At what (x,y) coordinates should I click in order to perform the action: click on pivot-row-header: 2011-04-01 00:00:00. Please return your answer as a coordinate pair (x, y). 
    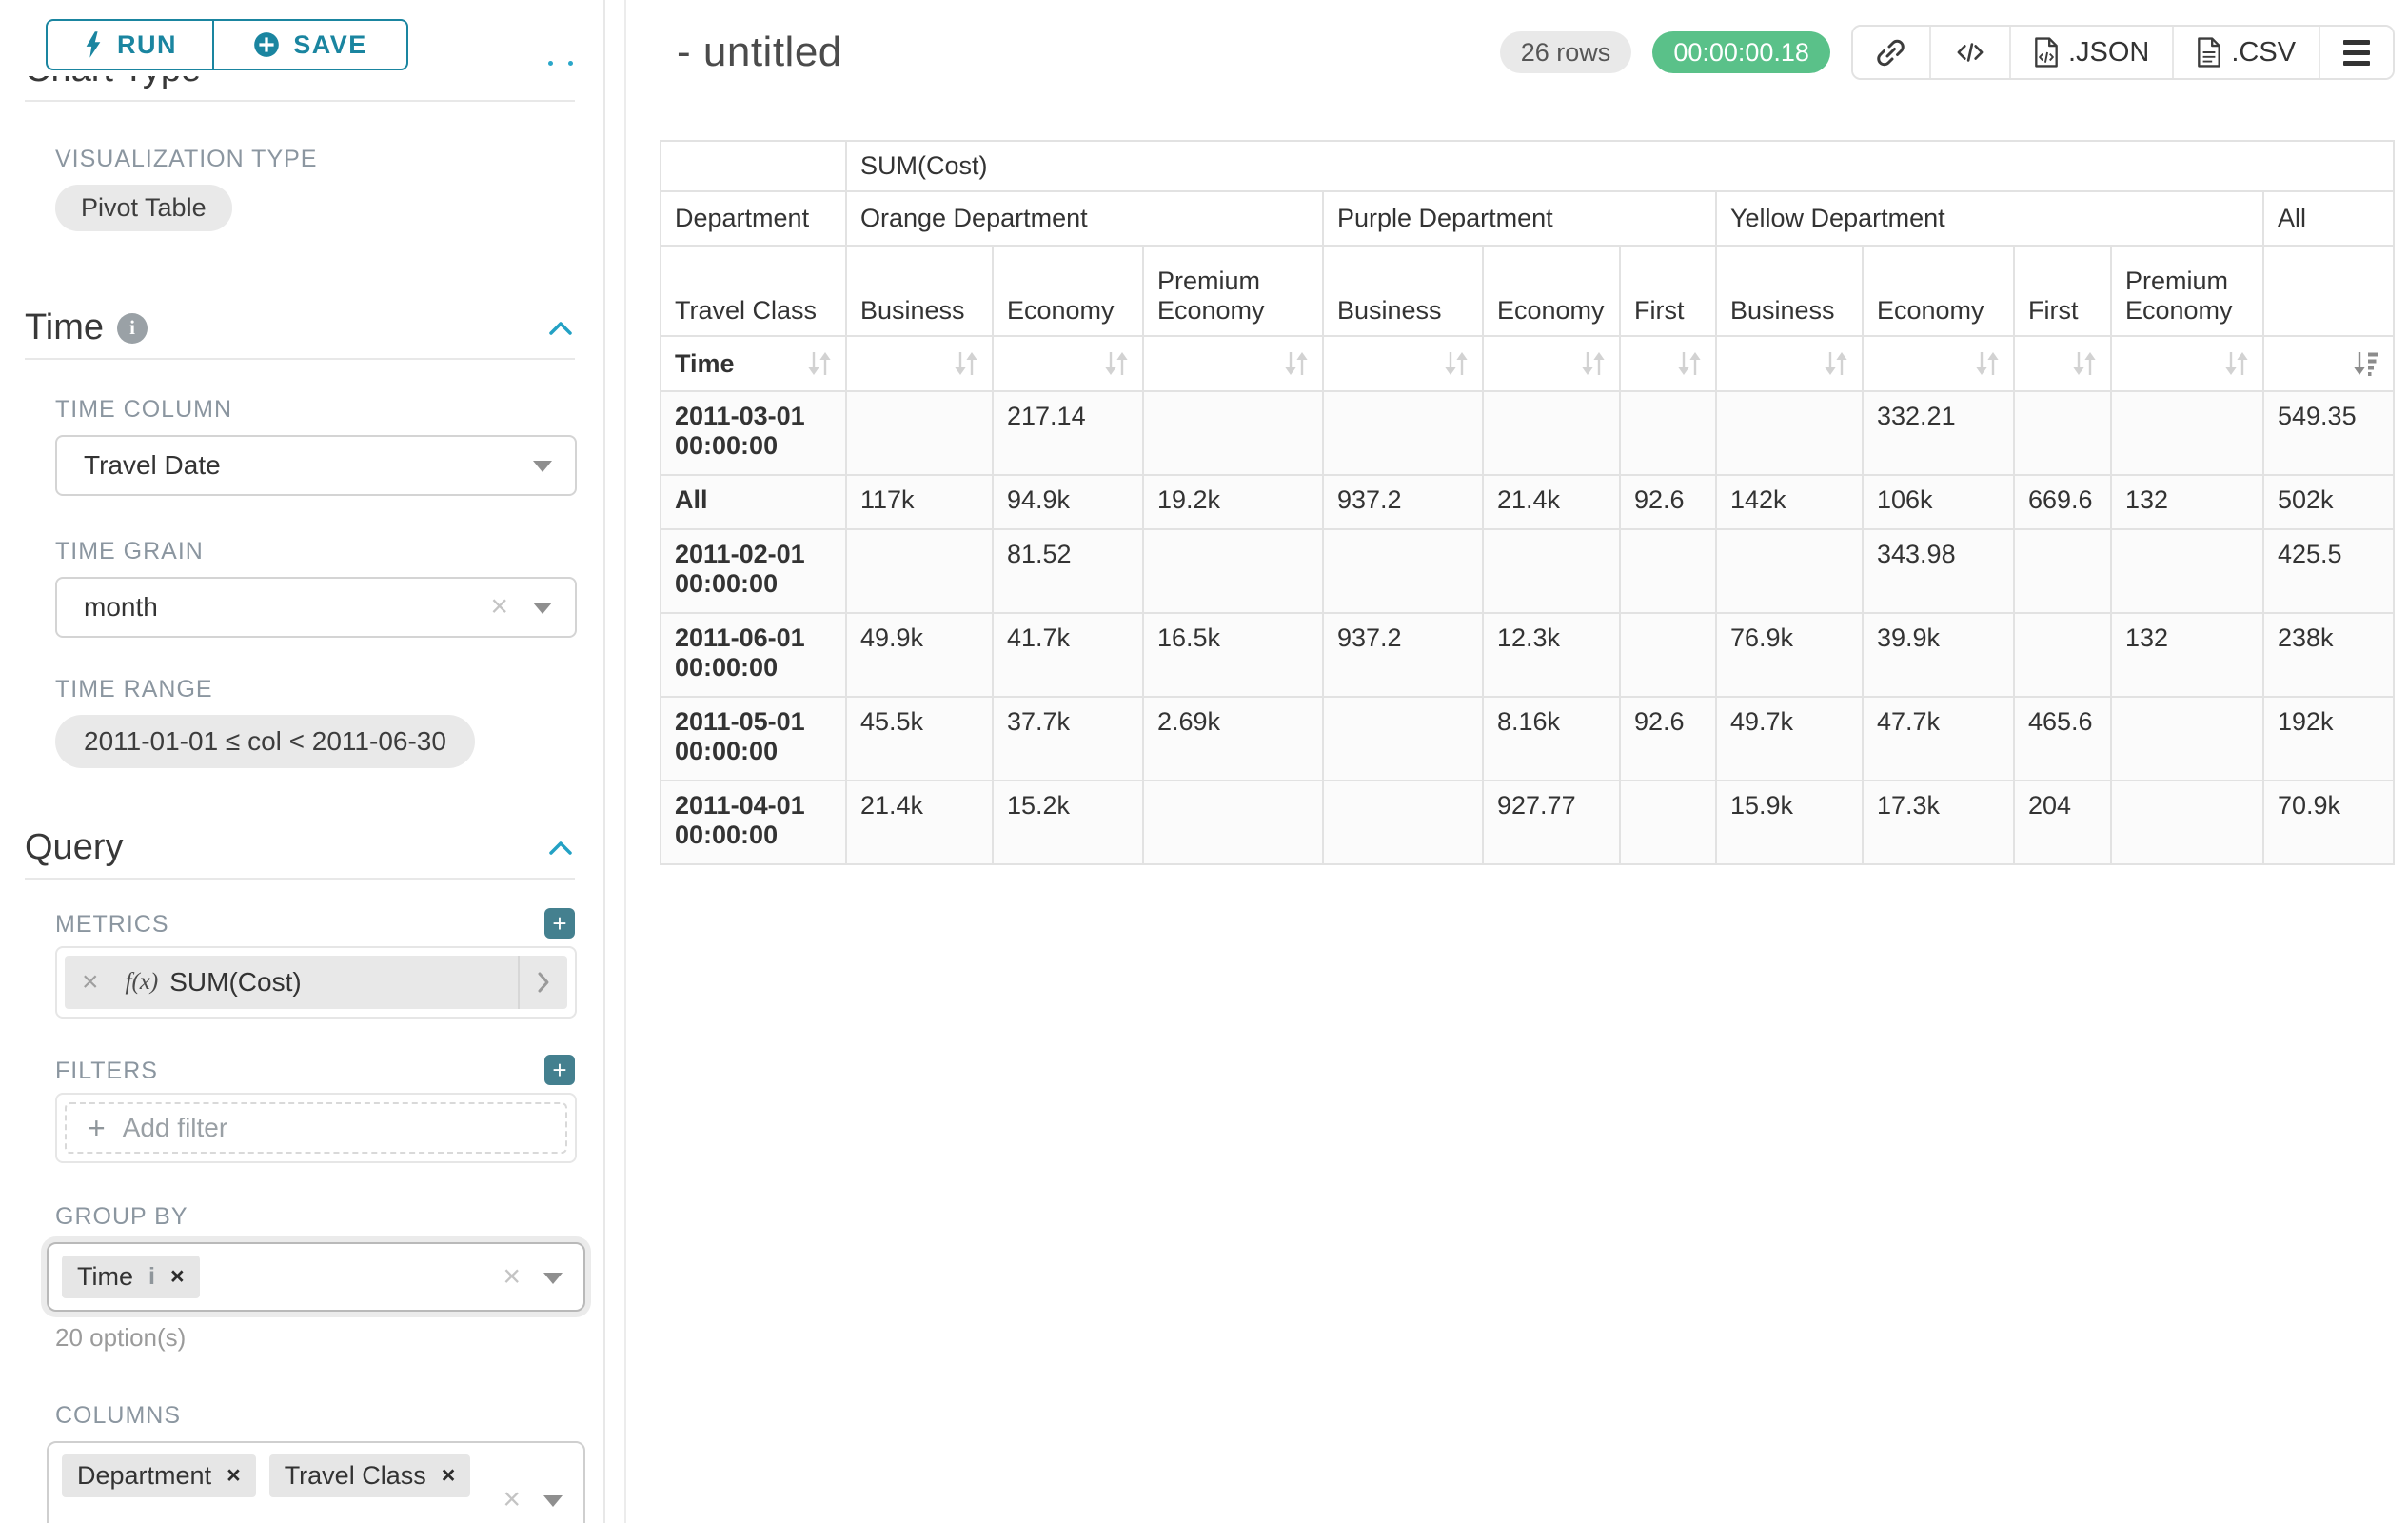
    Looking at the image, I should click on (753, 823).